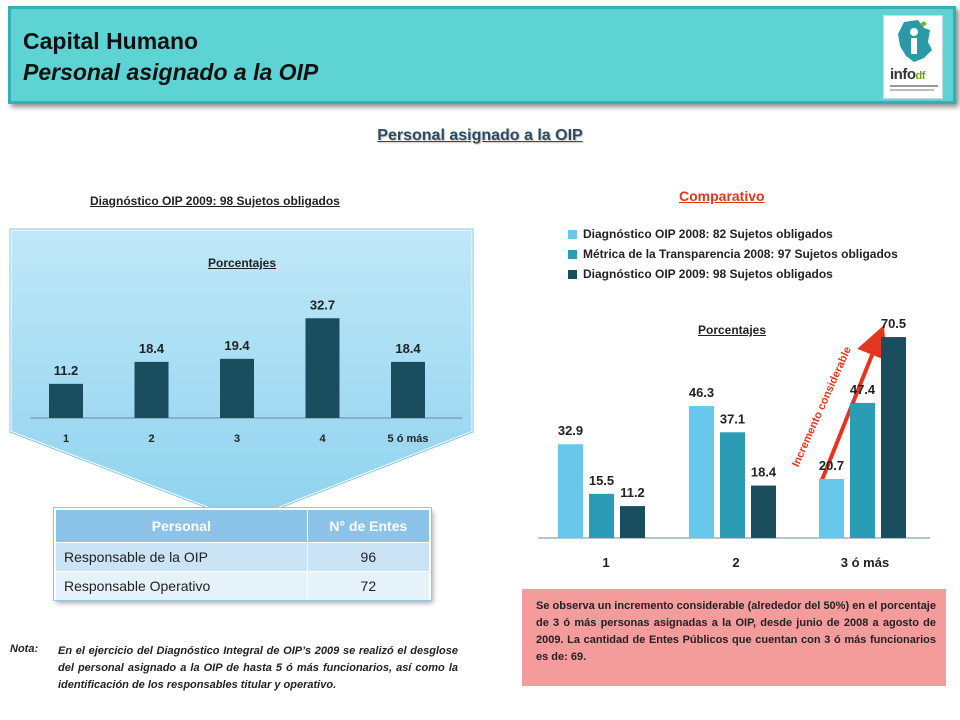  What do you see at coordinates (237, 439) in the screenshot?
I see `tick-label-3: 3` at bounding box center [237, 439].